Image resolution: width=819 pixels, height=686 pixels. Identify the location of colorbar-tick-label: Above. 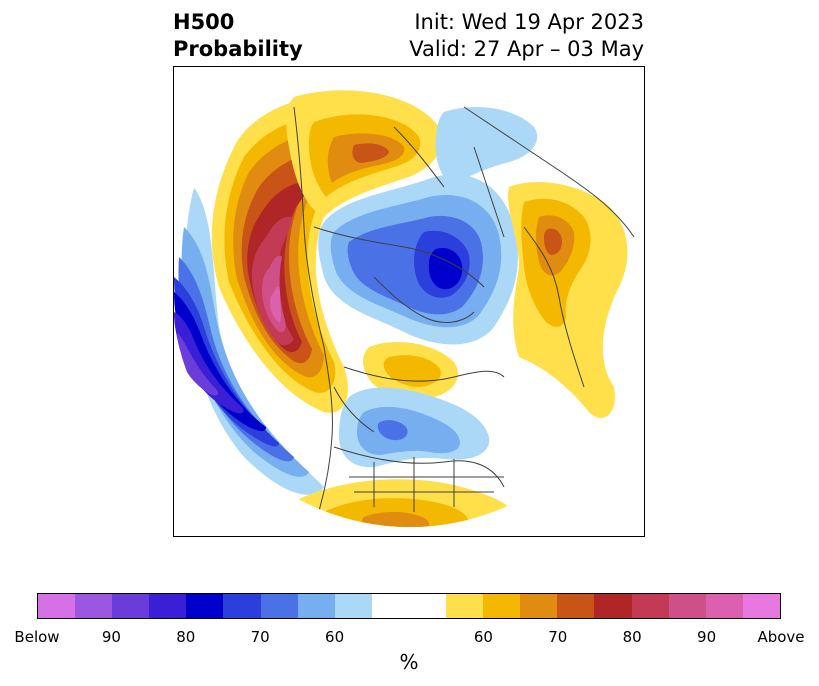
(781, 637).